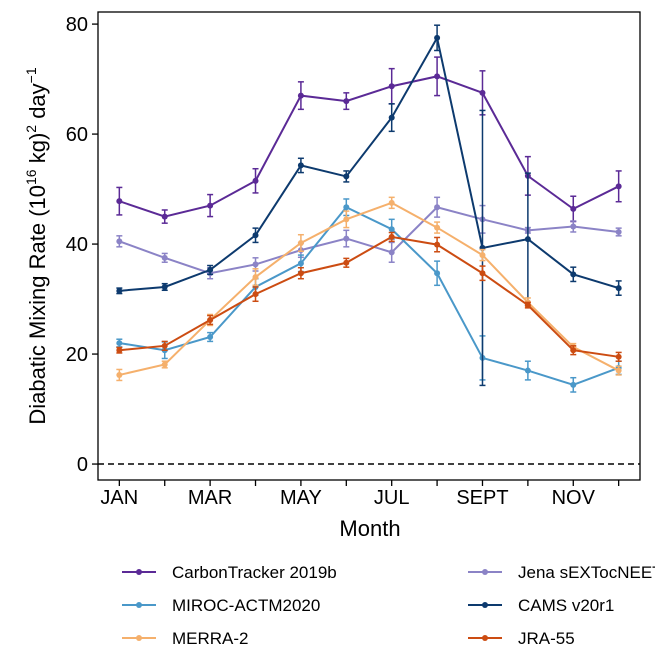  Describe the element at coordinates (574, 498) in the screenshot. I see `x-tick-label: NOV` at that location.